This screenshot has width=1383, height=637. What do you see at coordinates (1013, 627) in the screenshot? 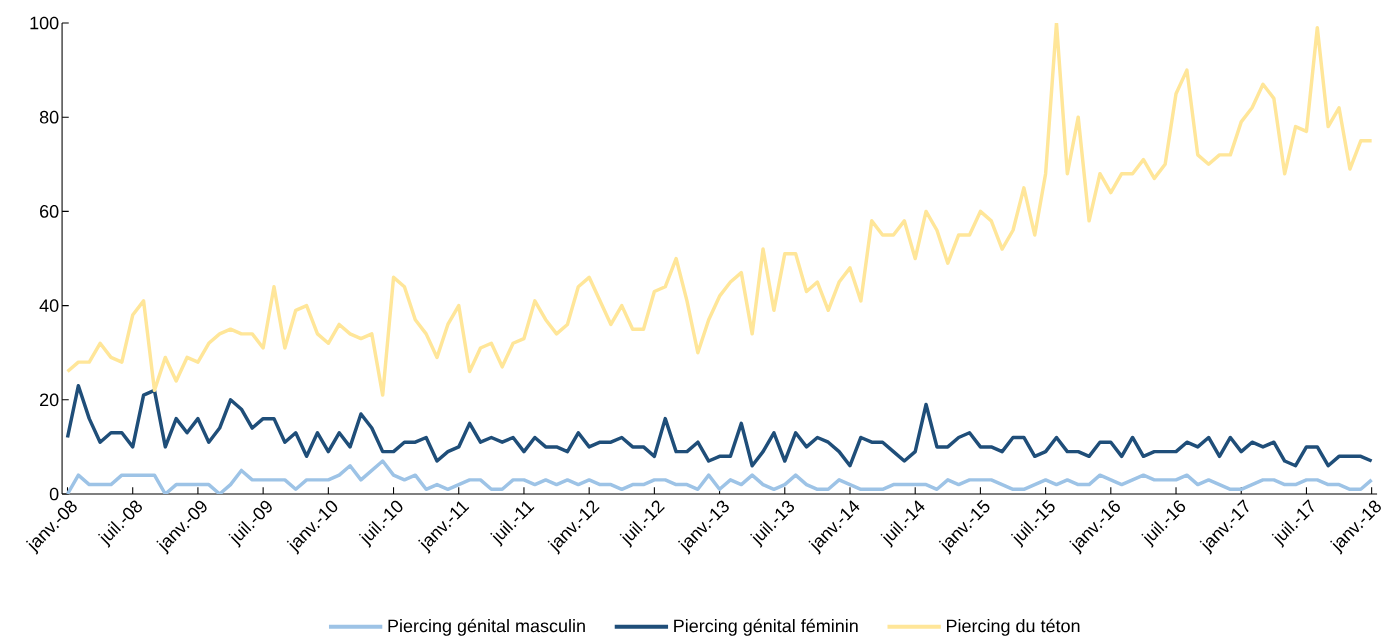
I see `legend-label: Piercing du téton` at bounding box center [1013, 627].